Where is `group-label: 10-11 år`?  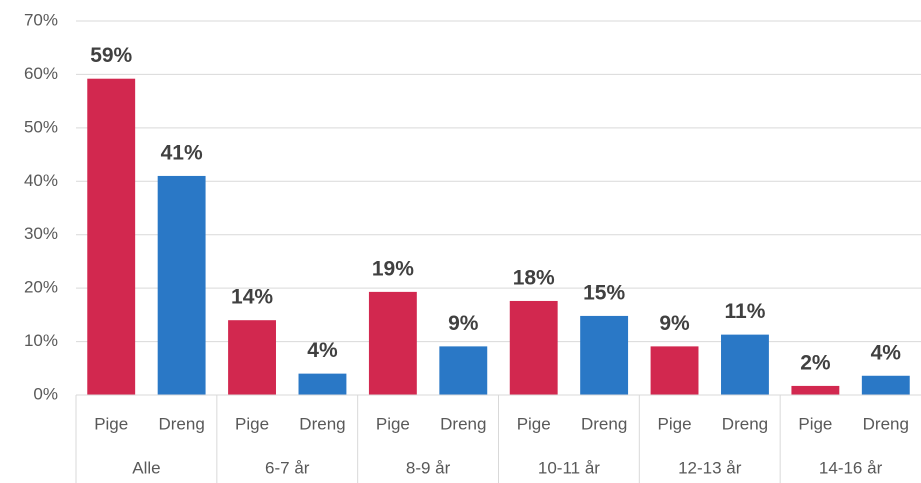
group-label: 10-11 år is located at coordinates (569, 467).